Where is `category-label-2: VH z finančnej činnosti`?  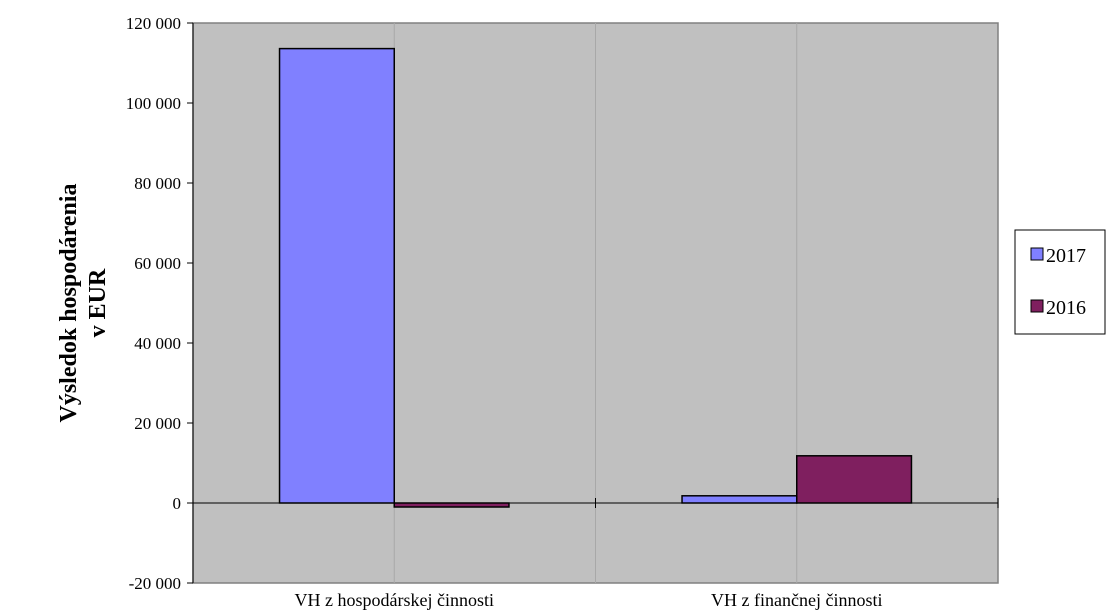 category-label-2: VH z finančnej činnosti is located at coordinates (796, 600).